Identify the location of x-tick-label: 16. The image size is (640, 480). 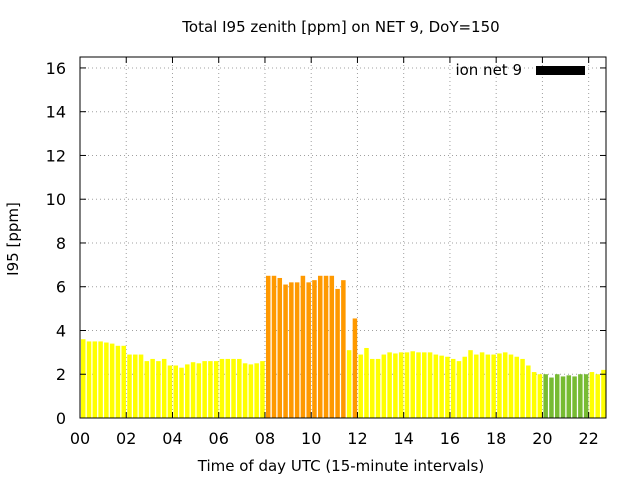
(450, 438).